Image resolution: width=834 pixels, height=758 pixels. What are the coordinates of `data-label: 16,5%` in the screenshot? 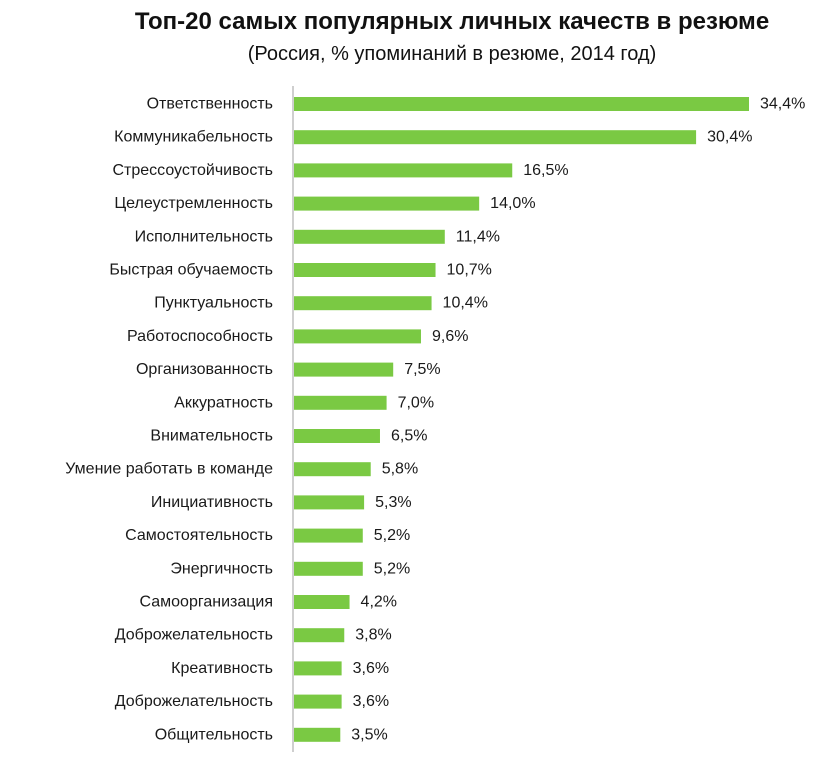 It's located at (545, 170).